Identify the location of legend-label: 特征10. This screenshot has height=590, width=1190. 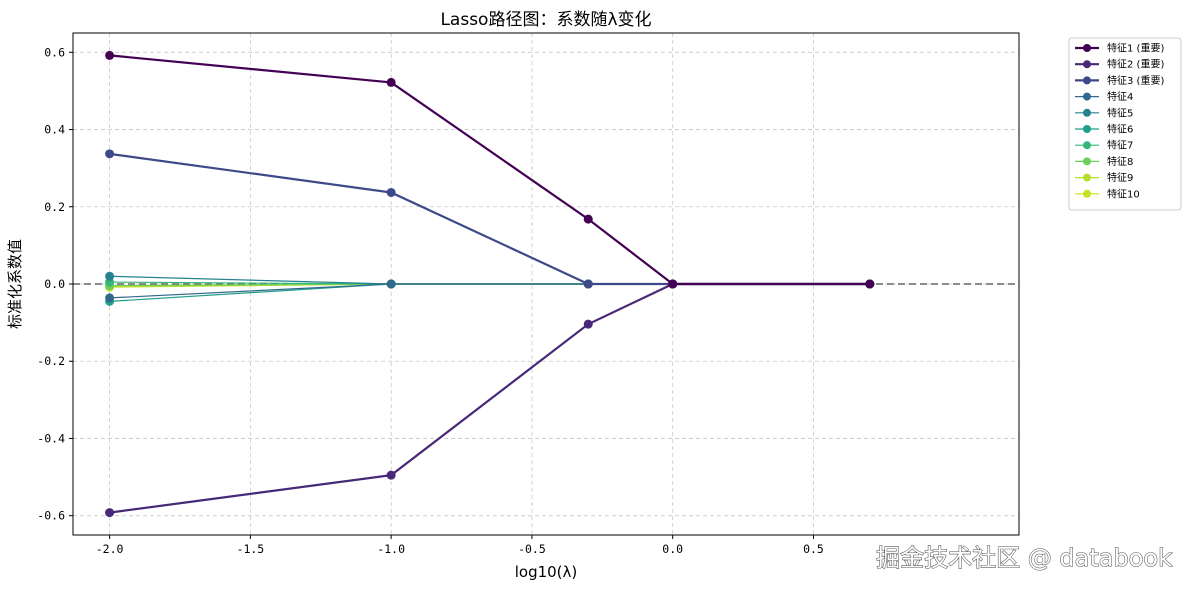
(1123, 194).